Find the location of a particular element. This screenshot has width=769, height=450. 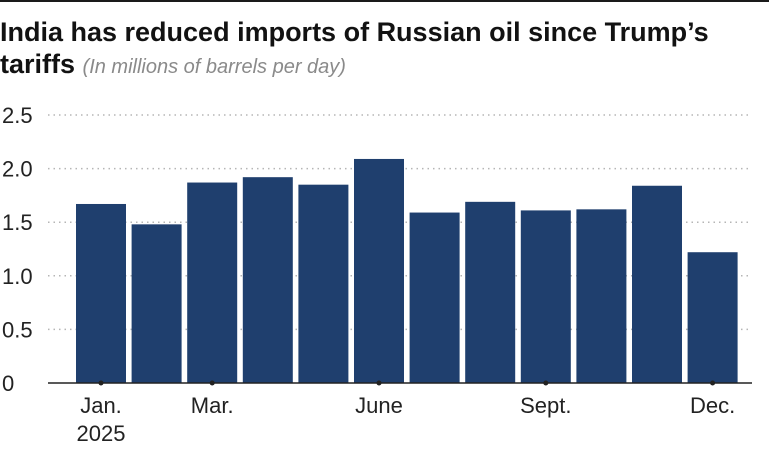

y-tick-label: 0.5 is located at coordinates (17, 329).